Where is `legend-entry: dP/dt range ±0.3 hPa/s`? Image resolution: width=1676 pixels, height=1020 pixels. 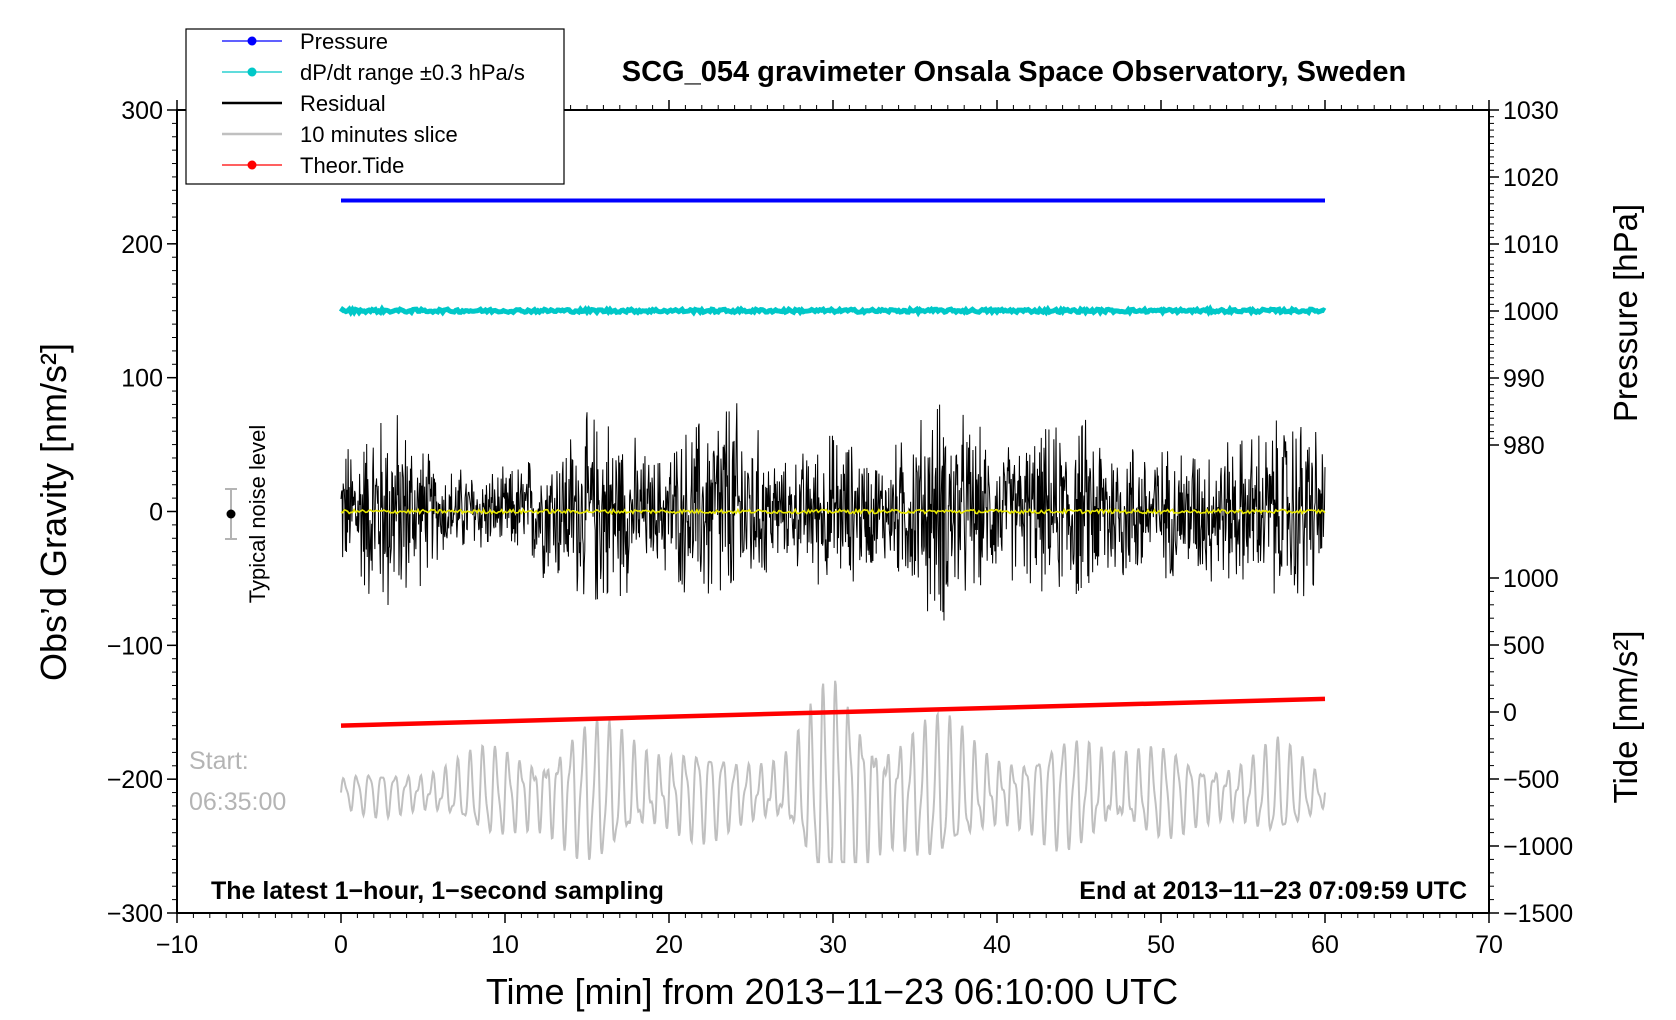
legend-entry: dP/dt range ±0.3 hPa/s is located at coordinates (373, 72).